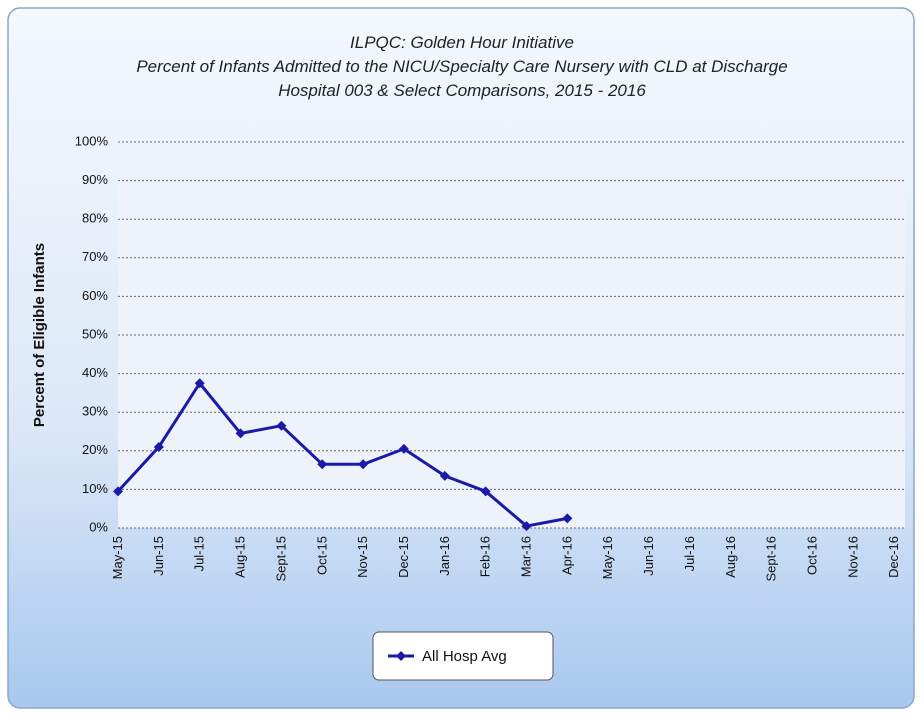 The image size is (924, 722). I want to click on x-tick-label: Feb-16, so click(485, 556).